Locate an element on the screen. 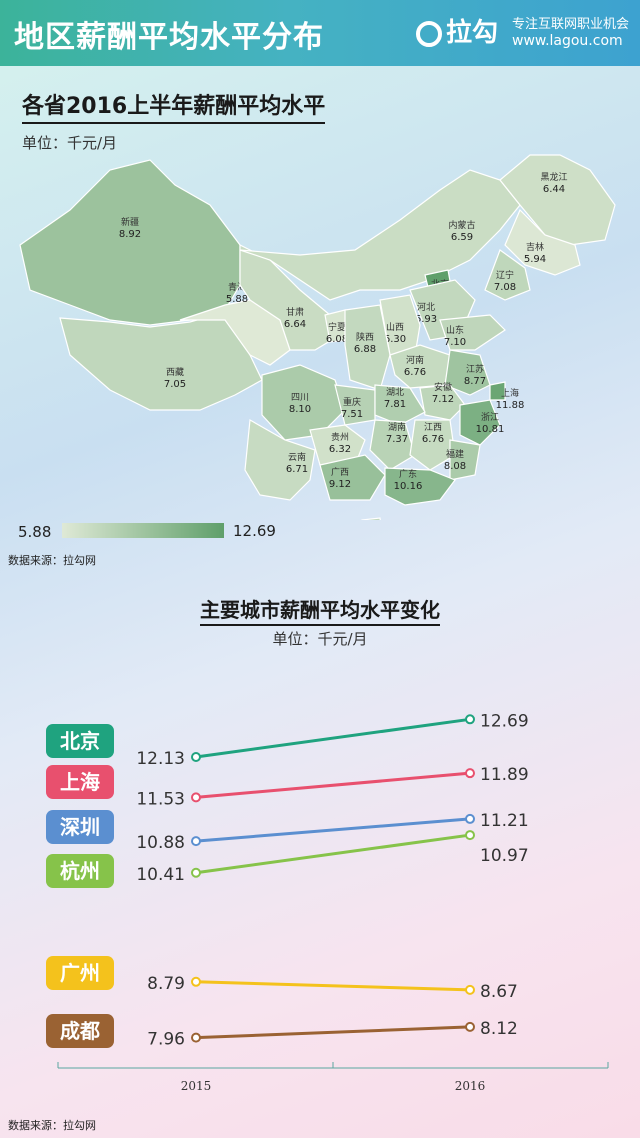 This screenshot has height=1138, width=640. province-value-label: 6.71 is located at coordinates (297, 469).